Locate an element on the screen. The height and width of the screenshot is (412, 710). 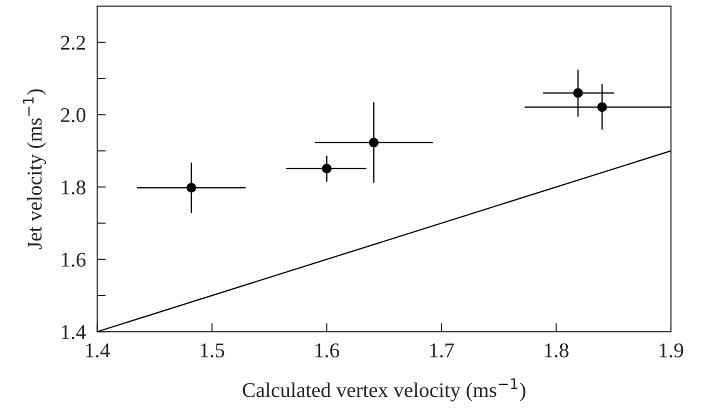
x-tick-label: 1.4 is located at coordinates (98, 350).